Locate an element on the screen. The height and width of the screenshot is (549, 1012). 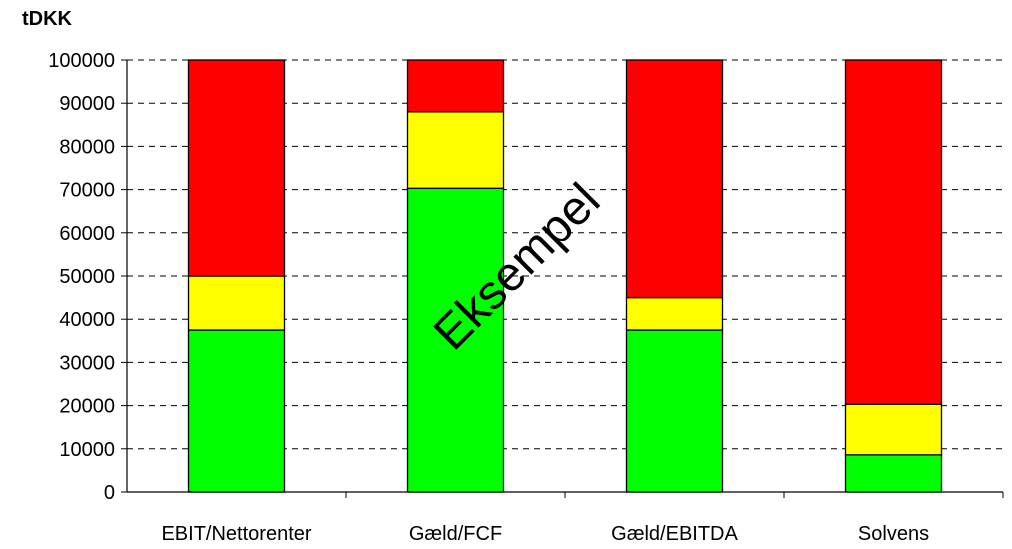
y-tick-label: 20000 is located at coordinates (87, 407).